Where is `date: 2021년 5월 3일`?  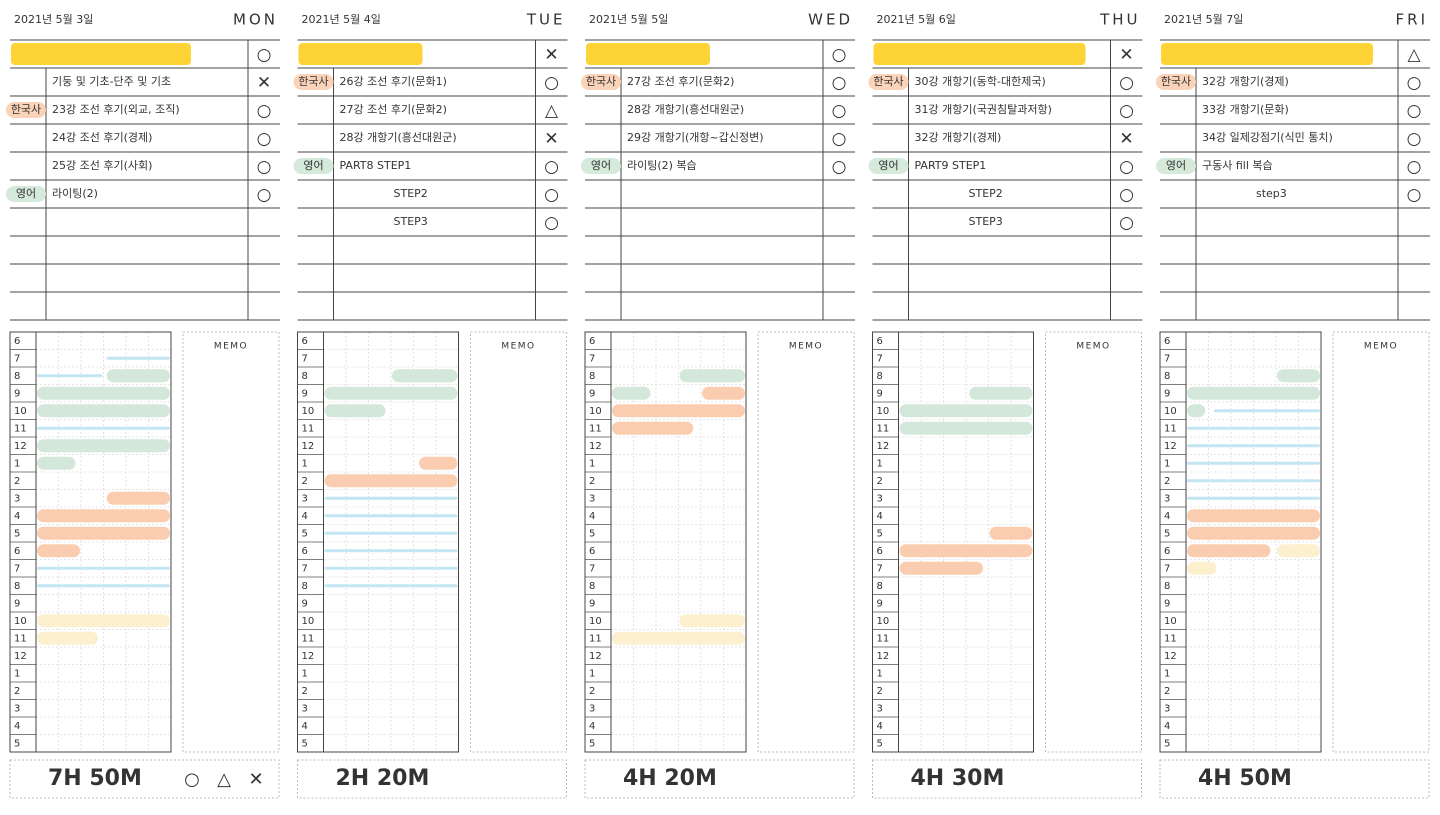
date: 2021년 5월 3일 is located at coordinates (53, 19).